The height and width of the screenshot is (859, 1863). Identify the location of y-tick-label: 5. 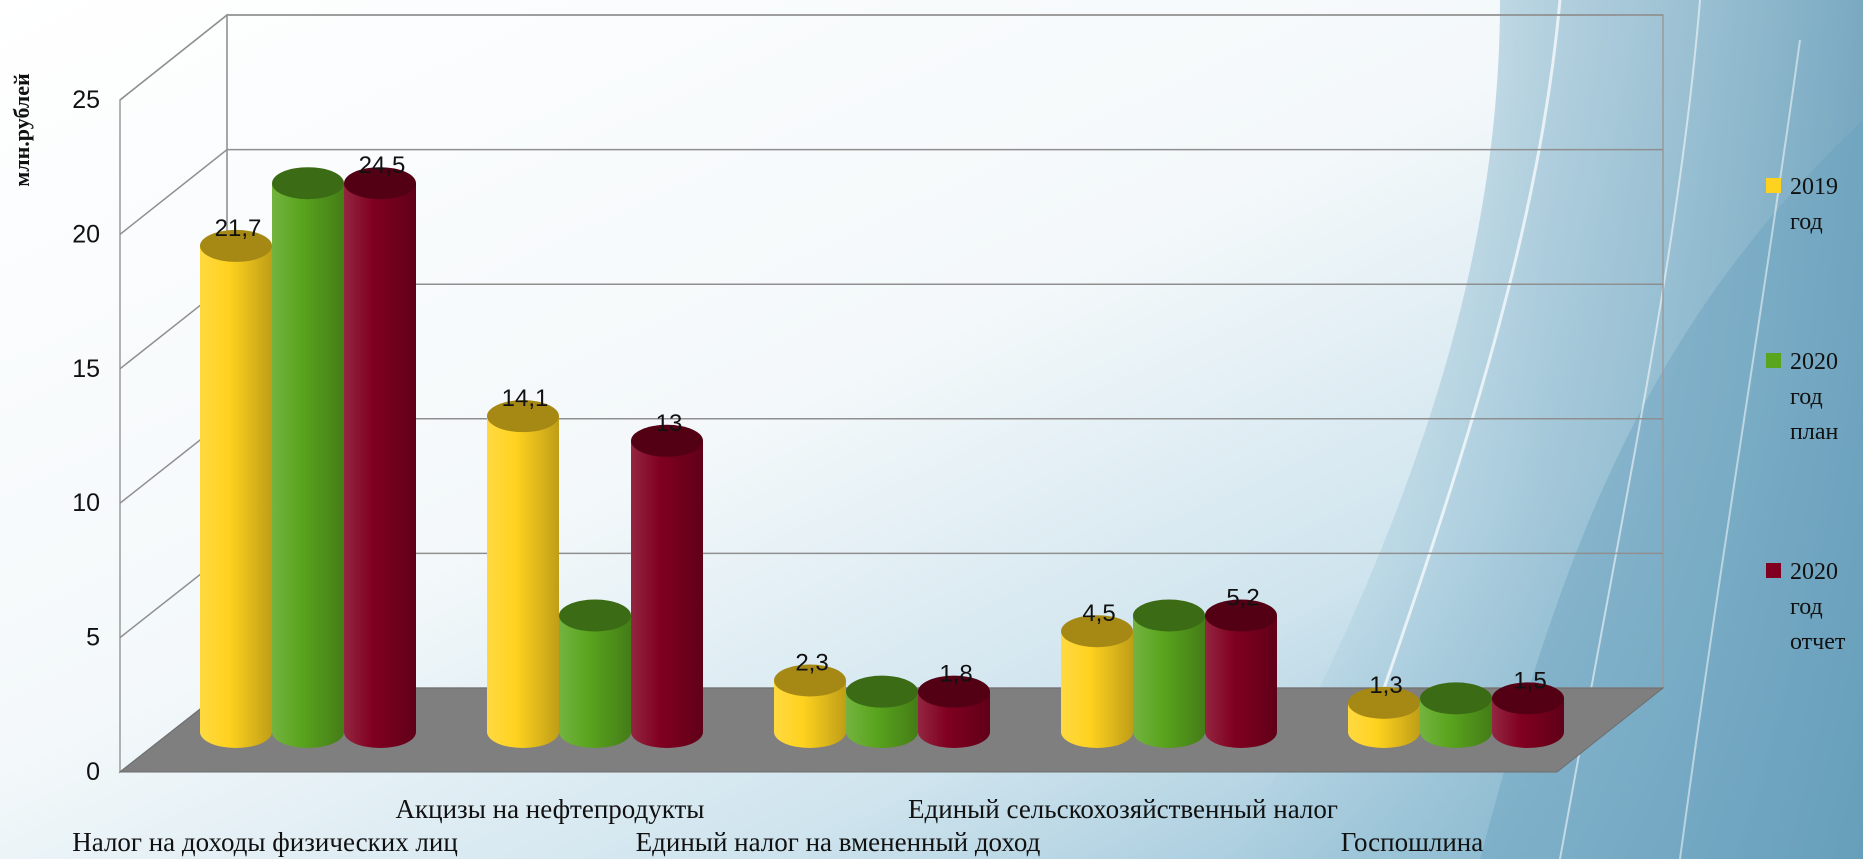
(93, 638).